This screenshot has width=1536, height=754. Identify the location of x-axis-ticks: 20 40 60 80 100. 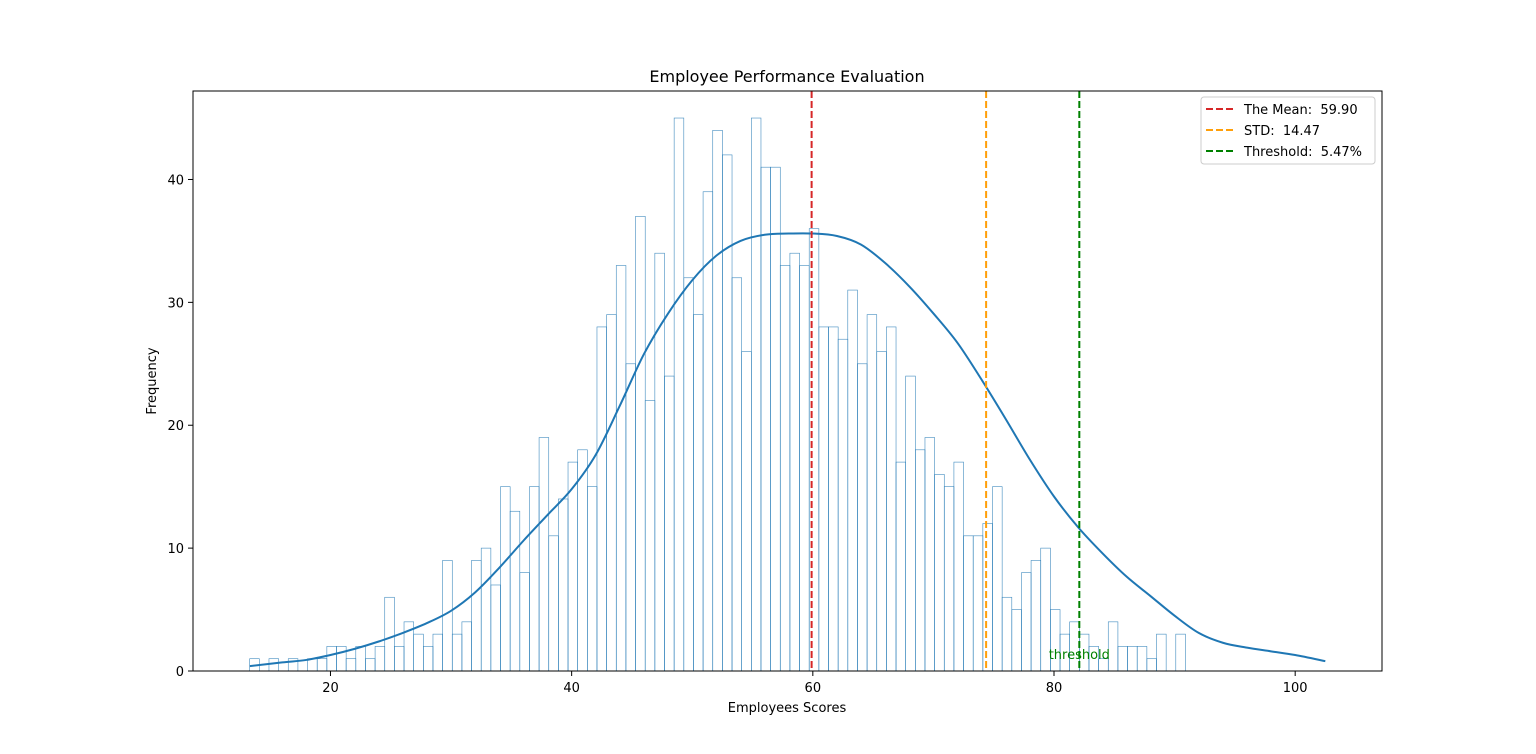
(815, 683).